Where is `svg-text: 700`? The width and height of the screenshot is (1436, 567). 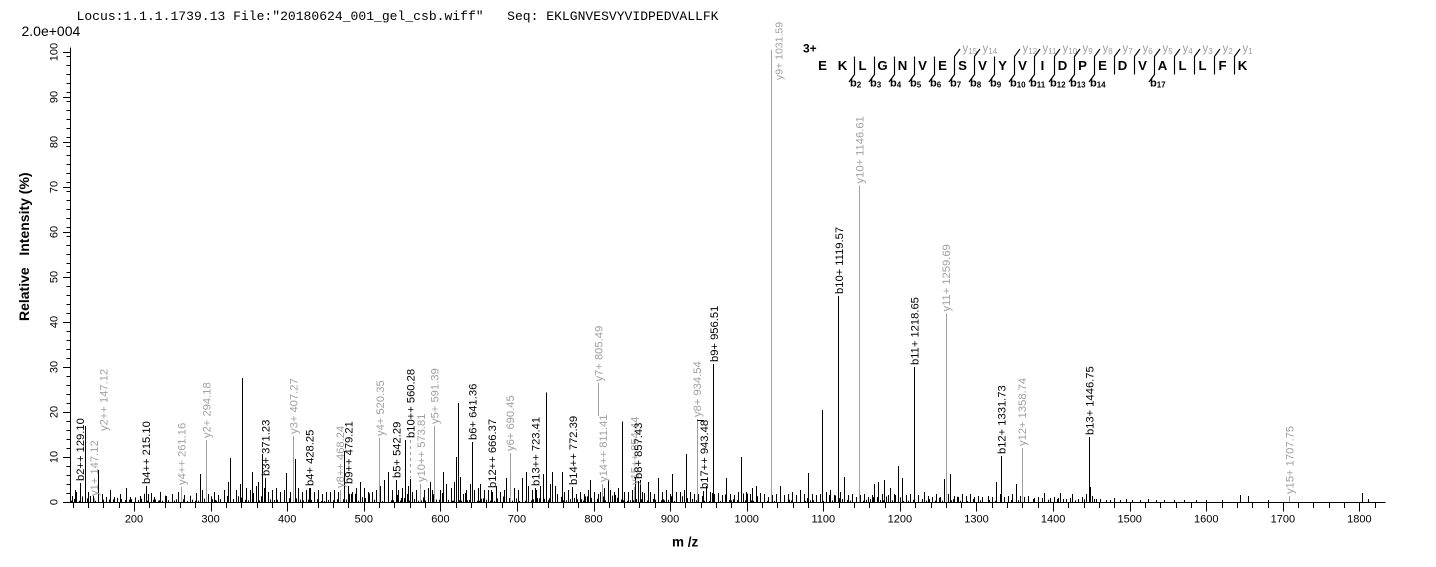
svg-text: 700 is located at coordinates (517, 520).